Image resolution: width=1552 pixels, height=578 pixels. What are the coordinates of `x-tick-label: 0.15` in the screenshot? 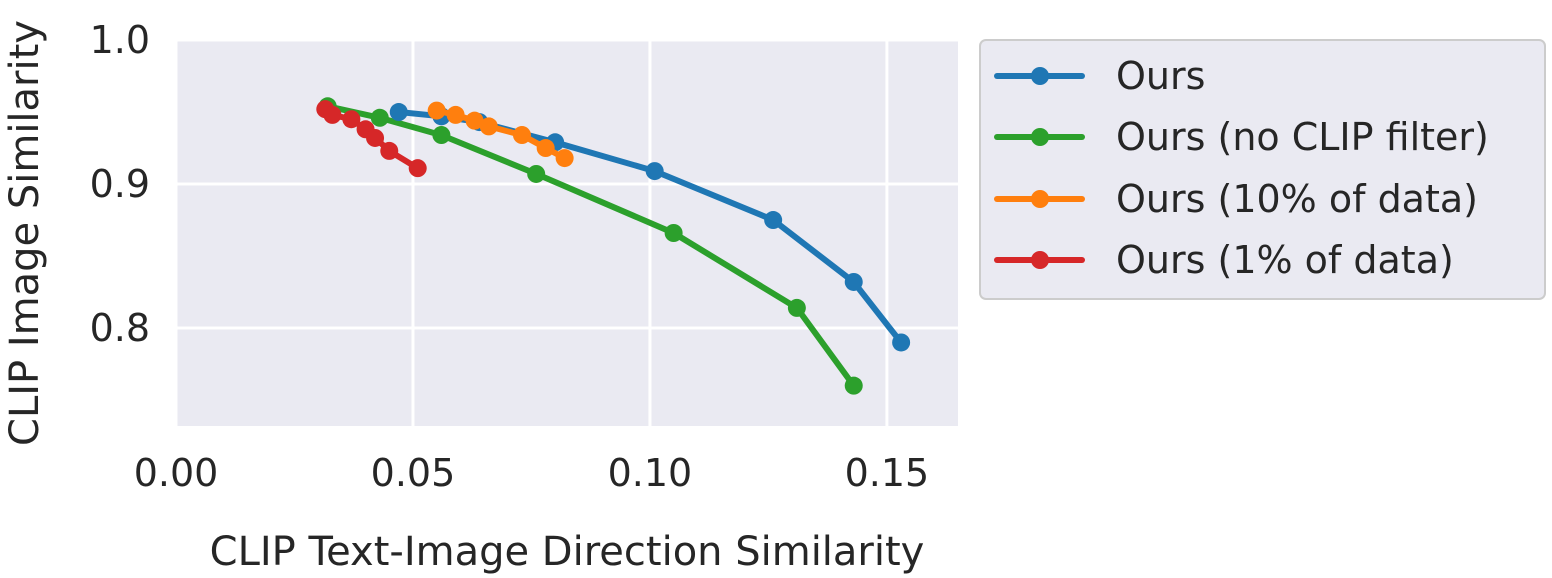 It's located at (887, 473).